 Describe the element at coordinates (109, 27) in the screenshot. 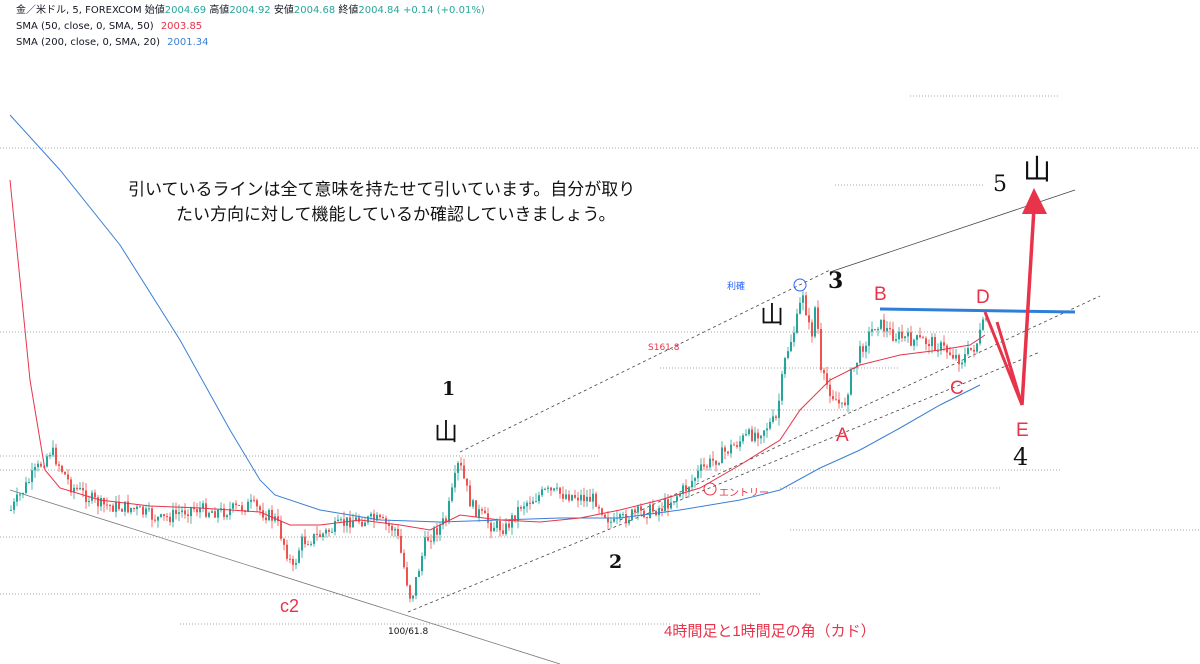

I see `sma50-legend: SMA (50, close, 0, SMA, 50) 2003.85` at that location.